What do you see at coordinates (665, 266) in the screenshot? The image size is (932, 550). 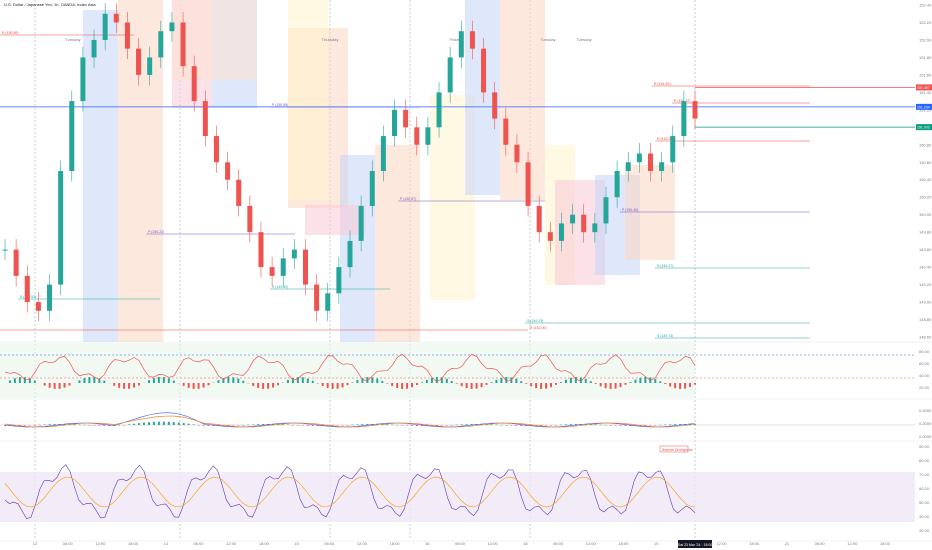 I see `level-label: S (149.37)` at bounding box center [665, 266].